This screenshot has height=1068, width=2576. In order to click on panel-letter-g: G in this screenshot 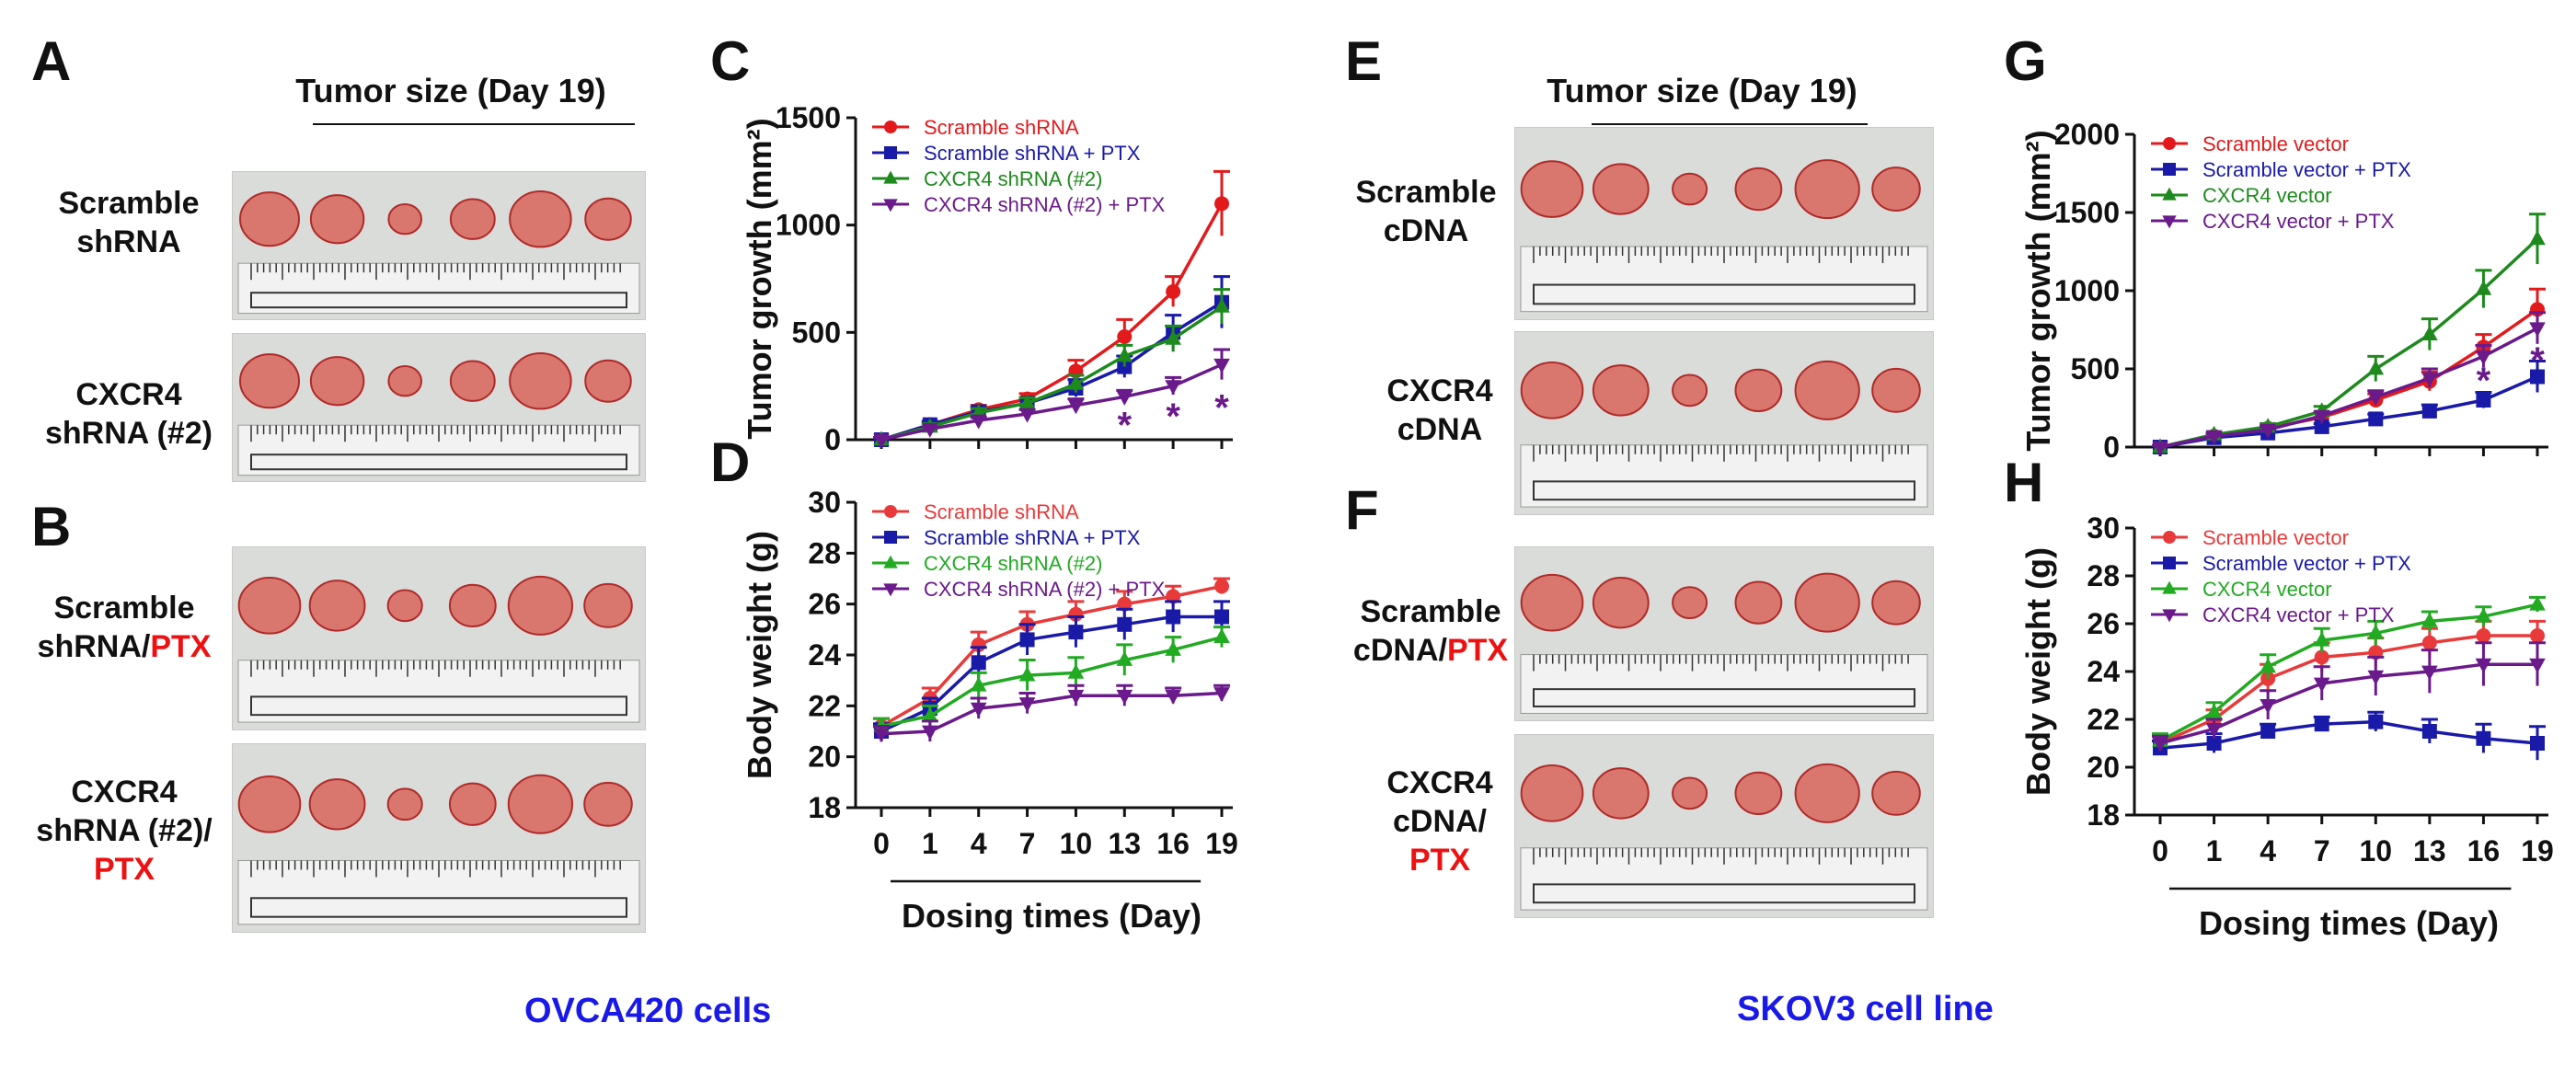, I will do `click(2025, 61)`.